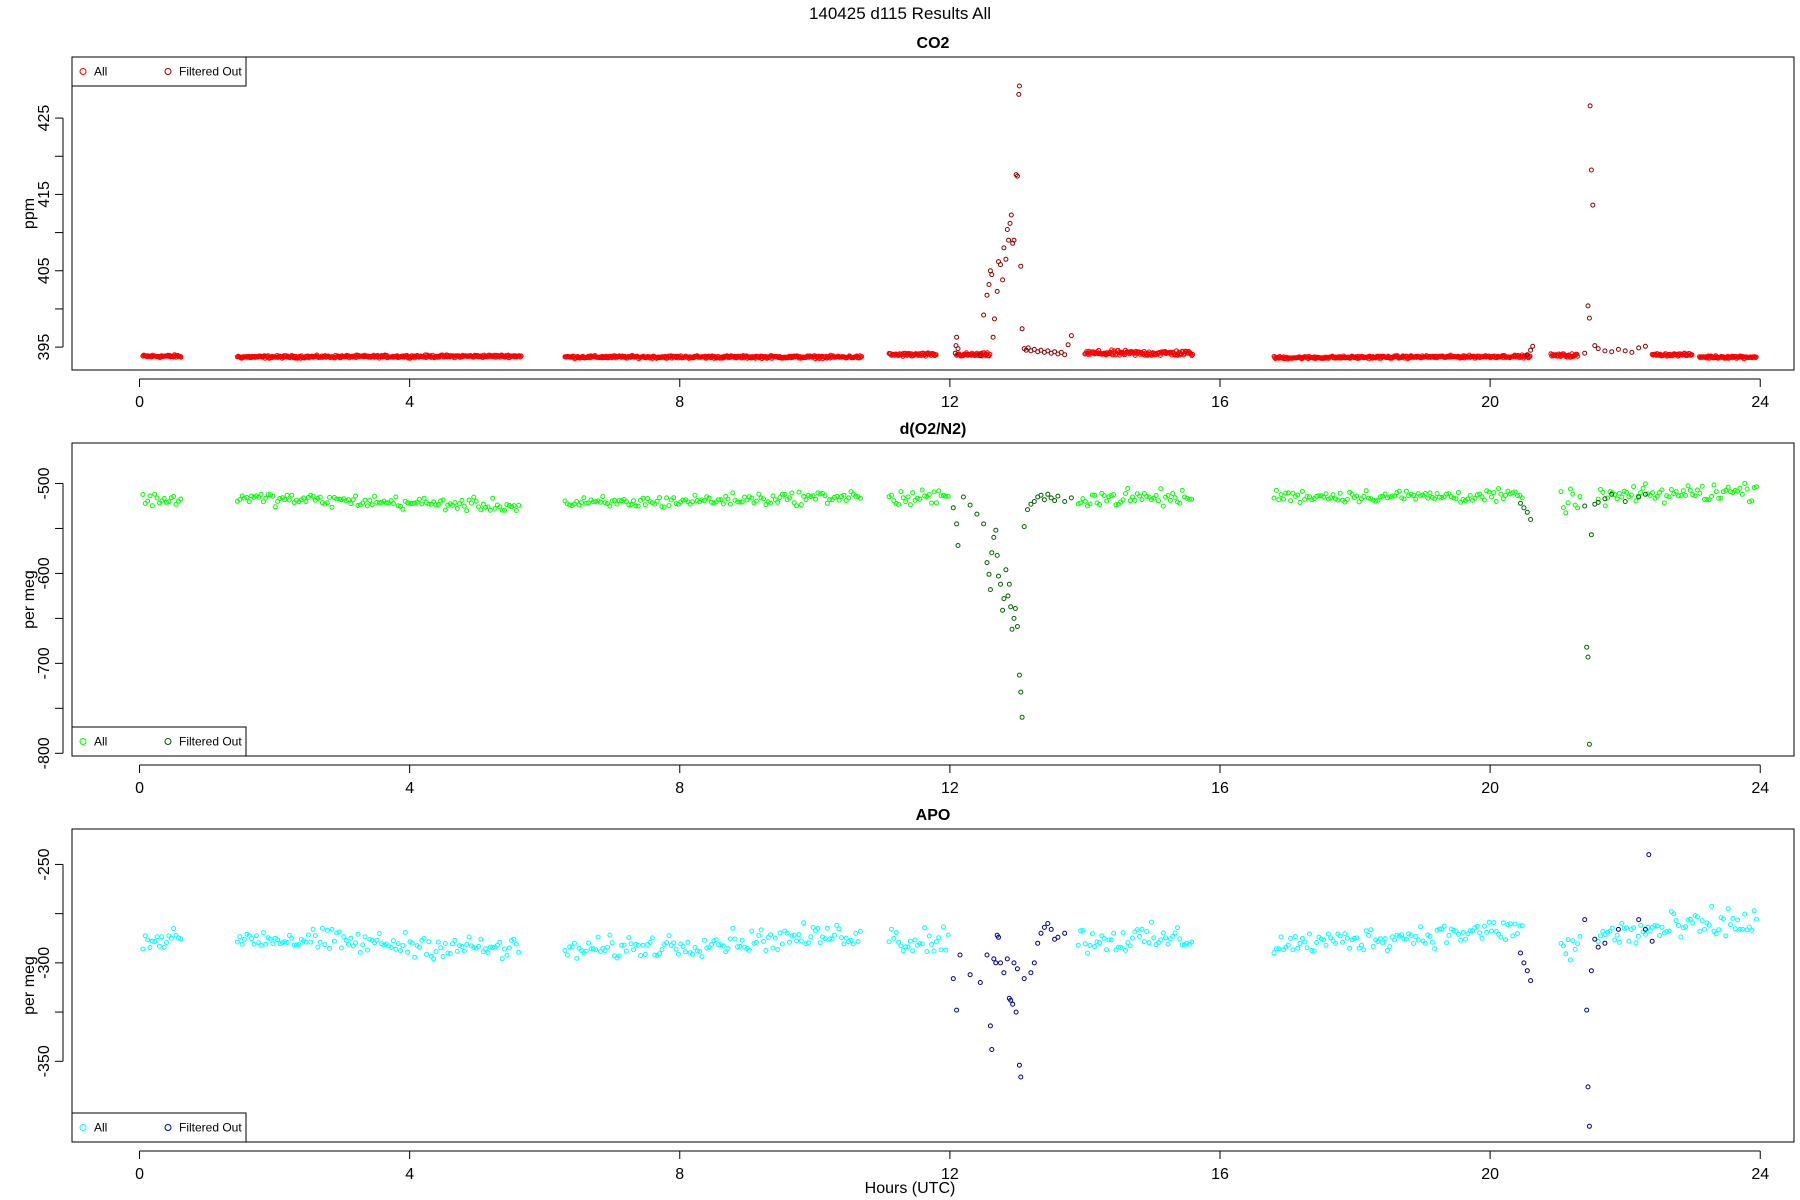 Image resolution: width=1800 pixels, height=1200 pixels. I want to click on legend-marker, so click(83, 1127).